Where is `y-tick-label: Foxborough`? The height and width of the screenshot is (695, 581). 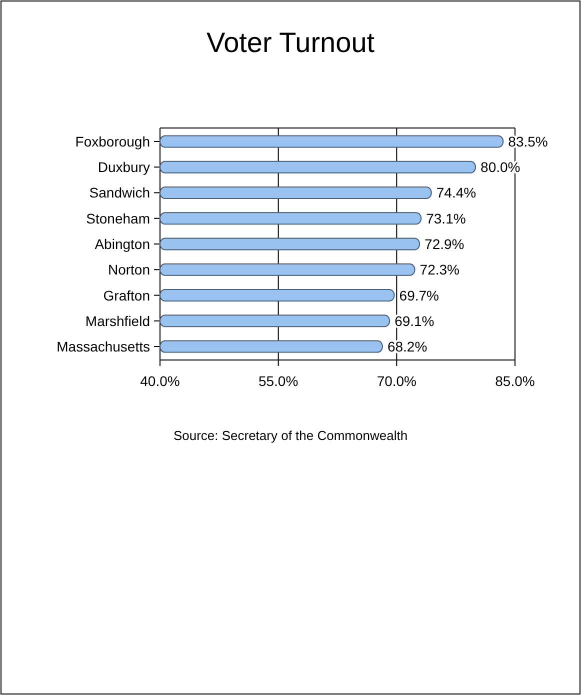
y-tick-label: Foxborough is located at coordinates (112, 141).